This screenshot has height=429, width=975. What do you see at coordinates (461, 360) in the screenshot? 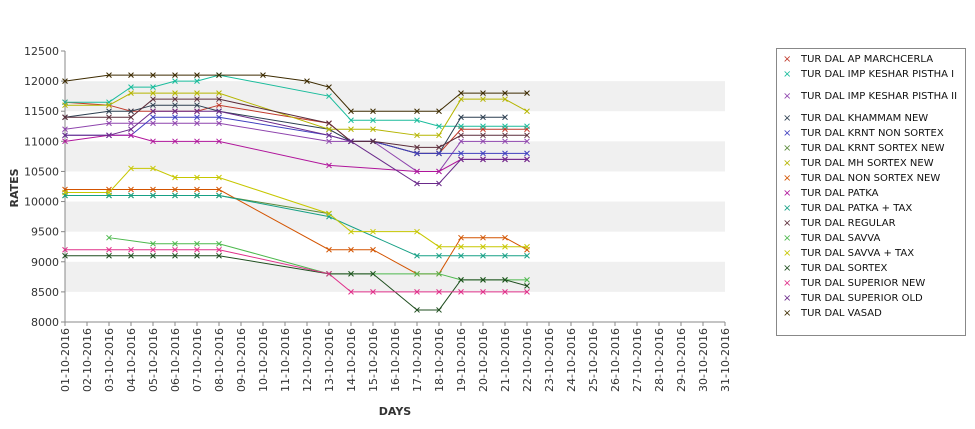
I see `x-tick-label: 19-10-2016` at bounding box center [461, 360].